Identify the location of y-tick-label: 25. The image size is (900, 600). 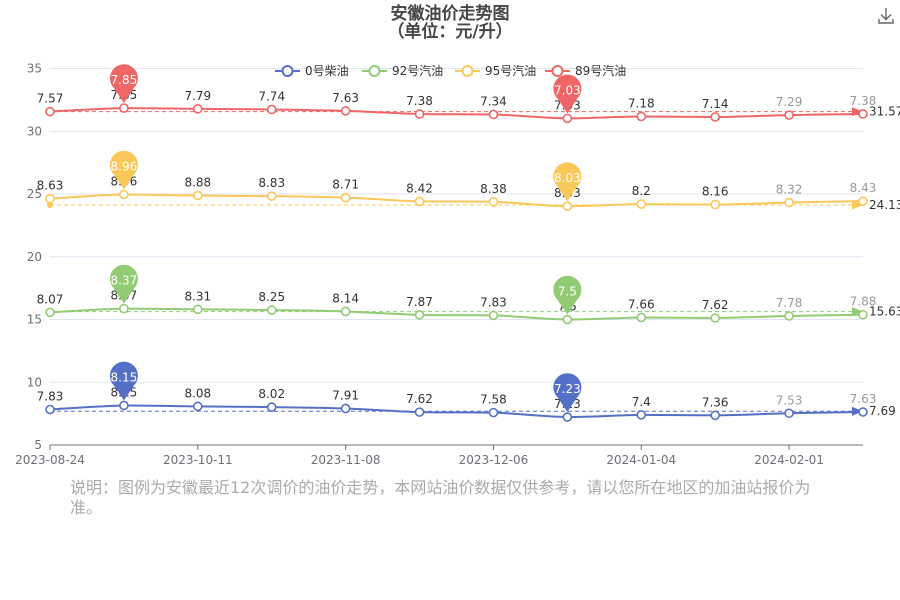
(34, 194).